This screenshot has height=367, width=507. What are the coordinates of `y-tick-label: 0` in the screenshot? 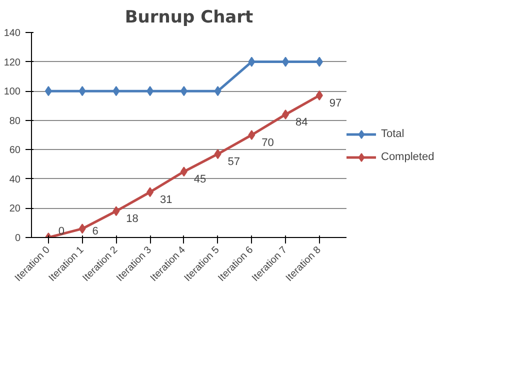 It's located at (17, 238).